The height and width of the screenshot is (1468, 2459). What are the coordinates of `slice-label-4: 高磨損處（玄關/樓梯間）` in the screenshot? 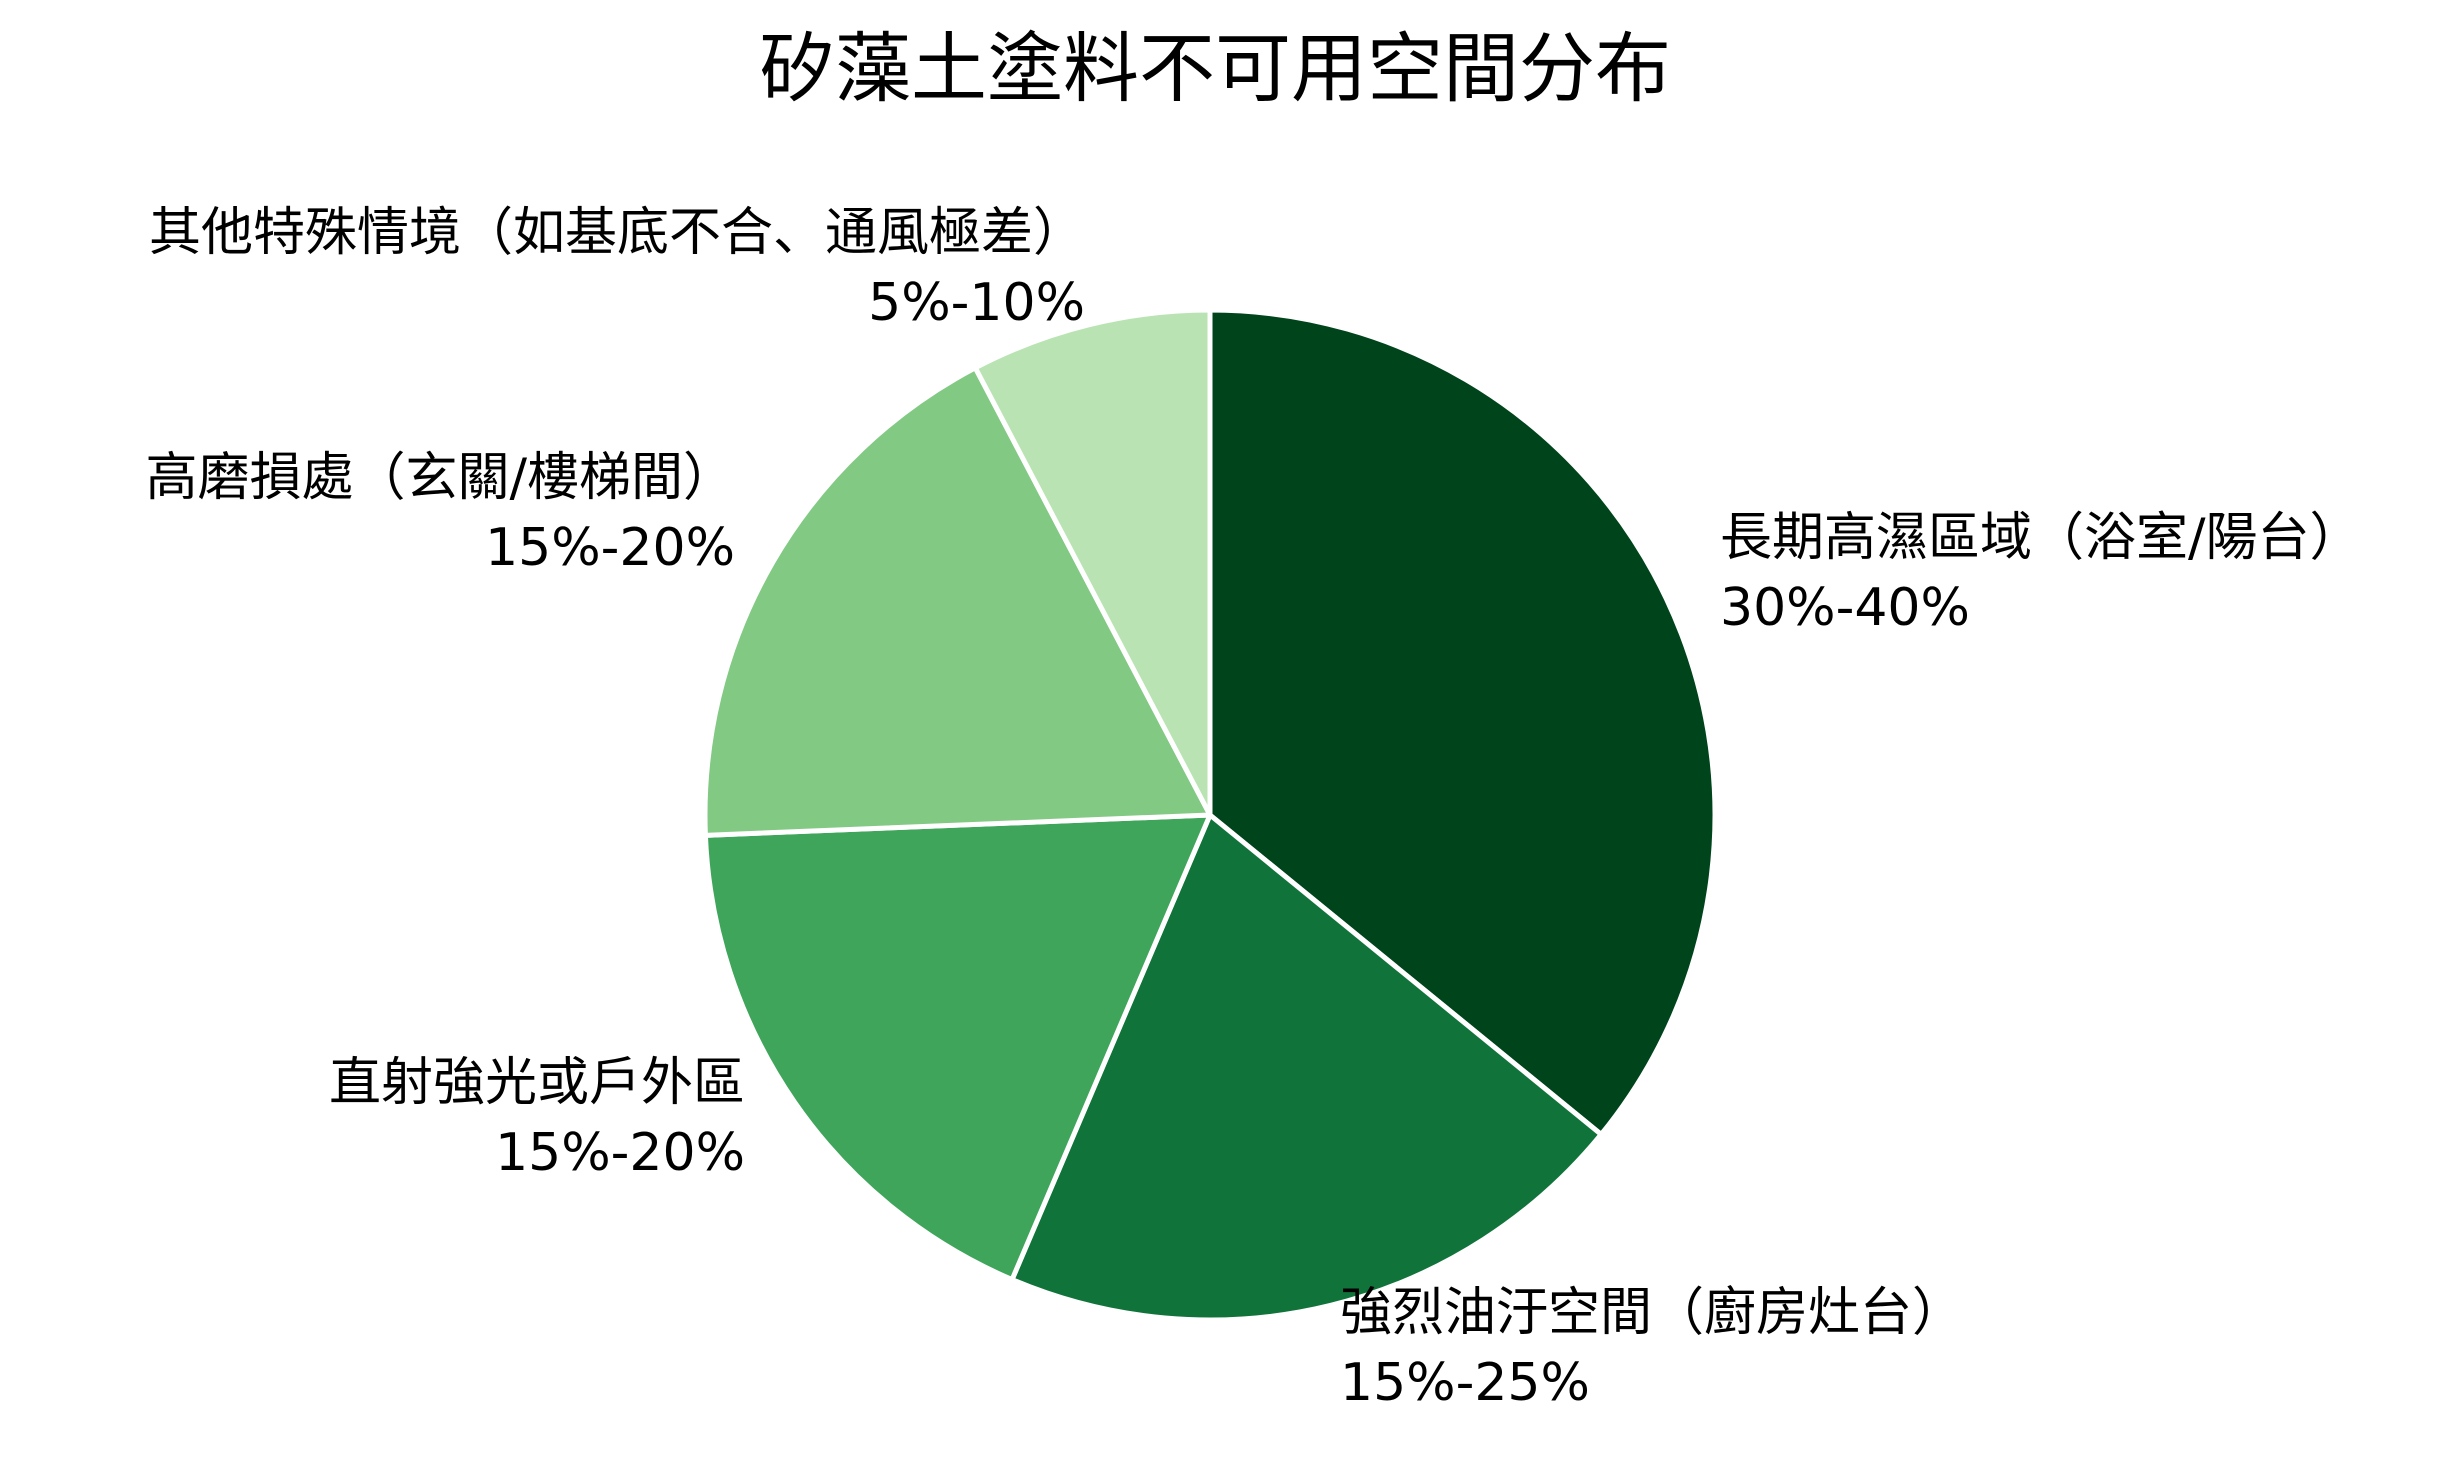 It's located at (440, 478).